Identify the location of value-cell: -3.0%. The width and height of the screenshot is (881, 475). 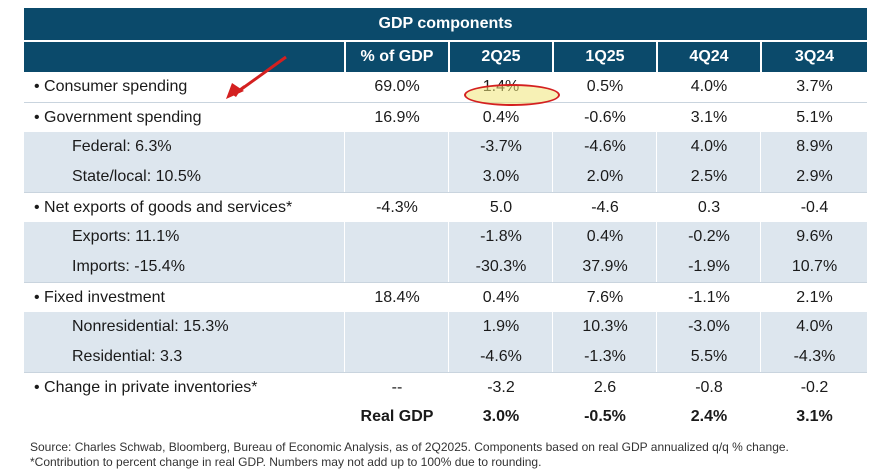
(709, 326).